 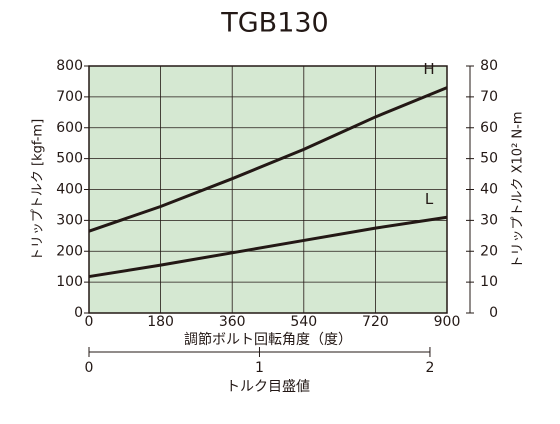 What do you see at coordinates (160, 322) in the screenshot?
I see `x-tick-label: 180` at bounding box center [160, 322].